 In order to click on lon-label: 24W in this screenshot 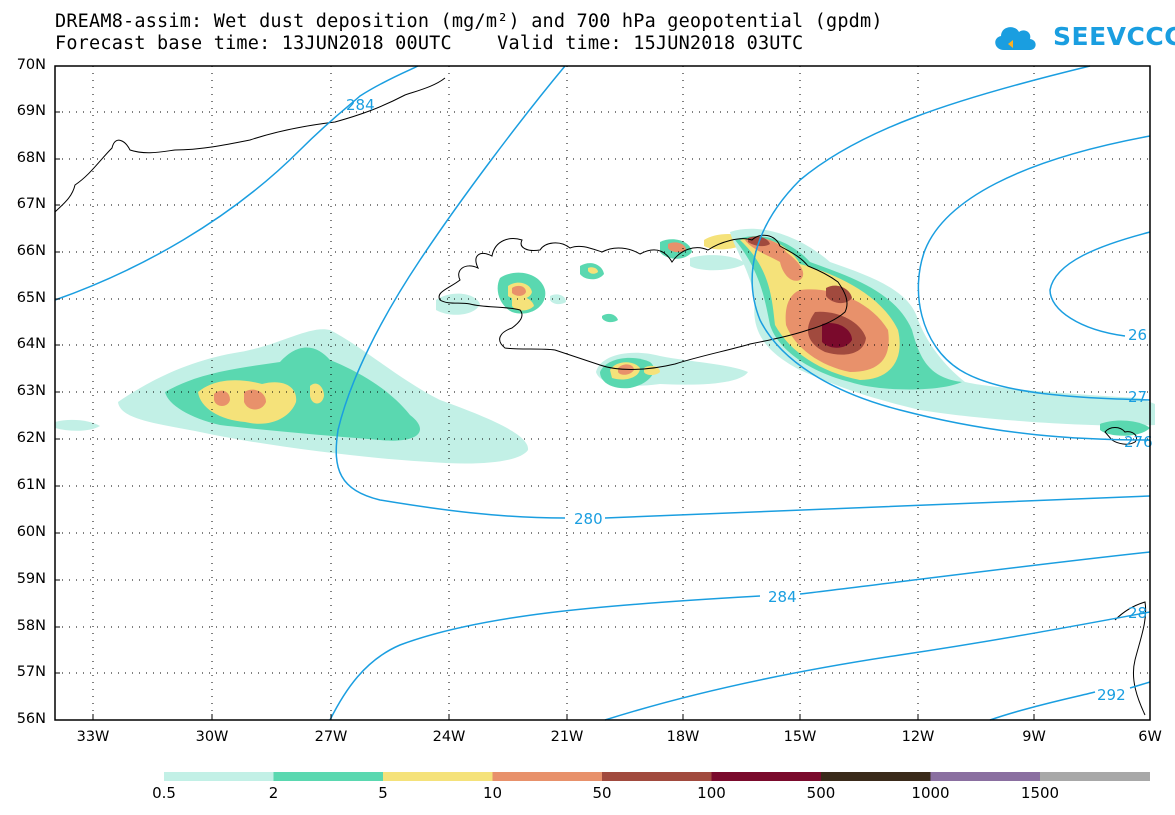, I will do `click(449, 737)`.